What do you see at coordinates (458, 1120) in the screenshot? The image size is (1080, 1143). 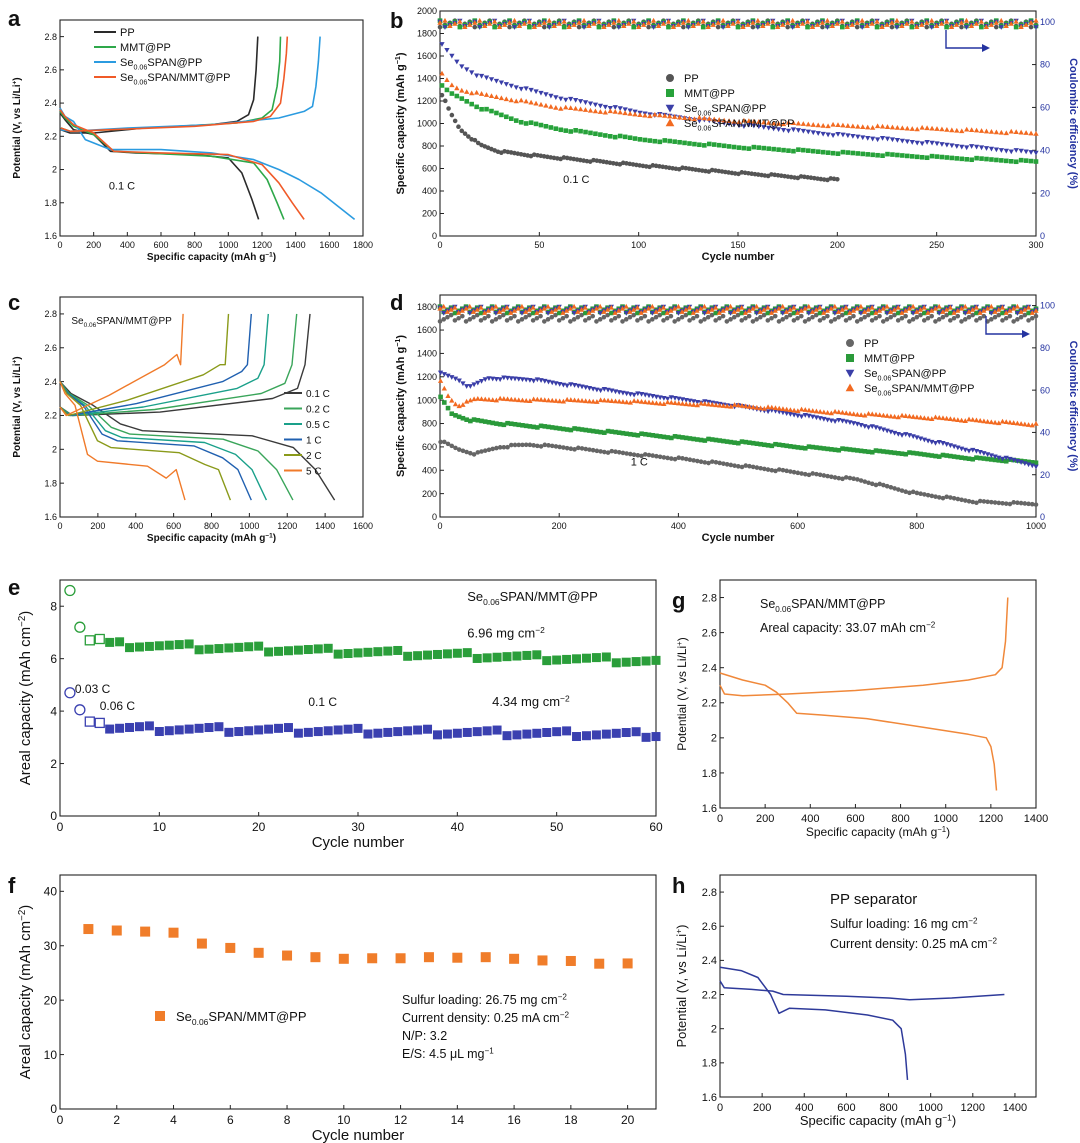 I see `x-tick-label: 14` at bounding box center [458, 1120].